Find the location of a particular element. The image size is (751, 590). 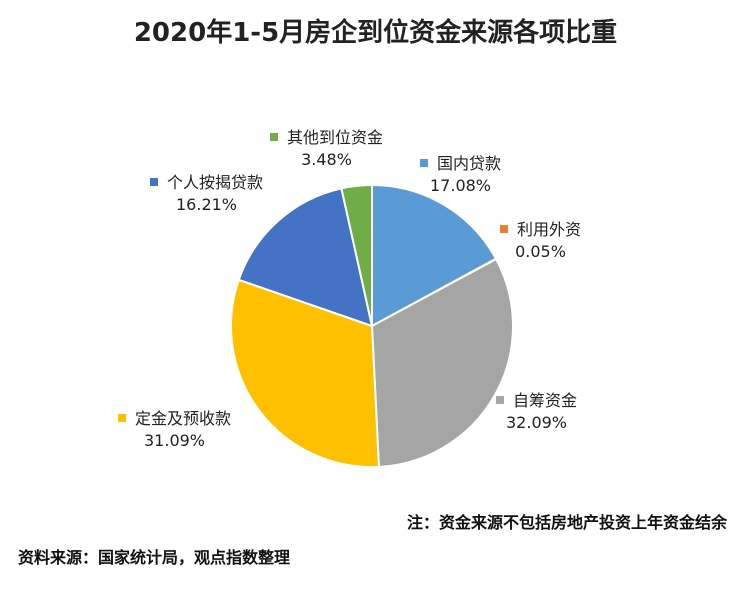

slice-name-self-raised: 自筹资金 is located at coordinates (545, 400).